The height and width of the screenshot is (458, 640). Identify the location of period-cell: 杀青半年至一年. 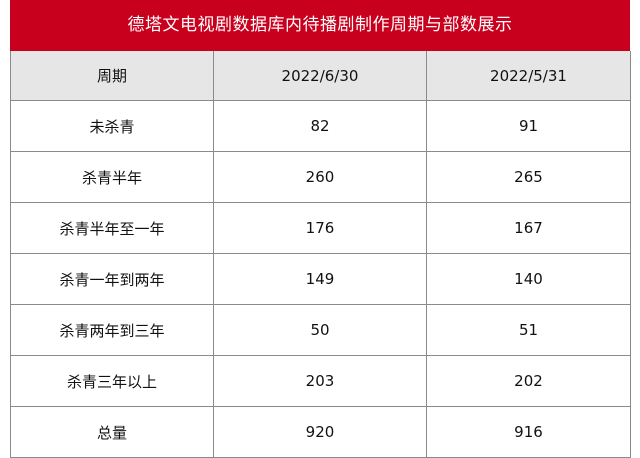
(112, 228).